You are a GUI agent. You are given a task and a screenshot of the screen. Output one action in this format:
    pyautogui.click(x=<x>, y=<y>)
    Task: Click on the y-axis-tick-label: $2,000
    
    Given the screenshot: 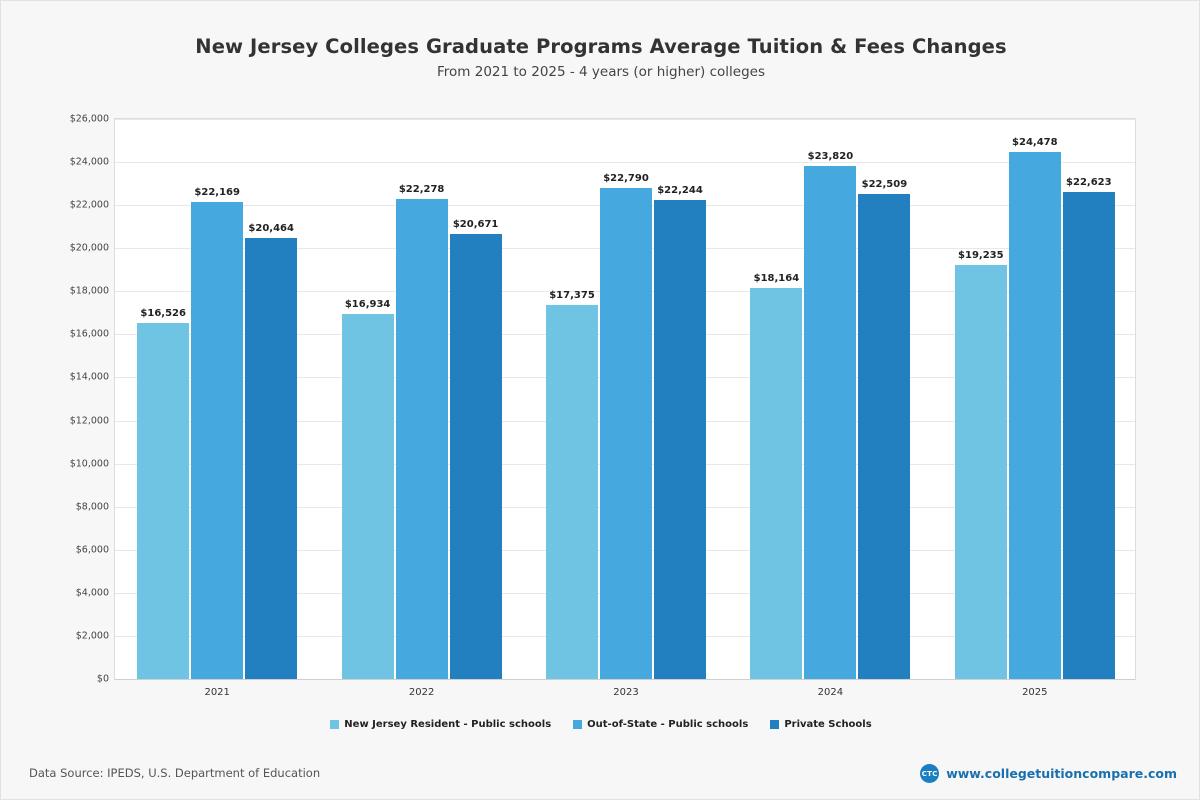 What is the action you would take?
    pyautogui.click(x=92, y=636)
    